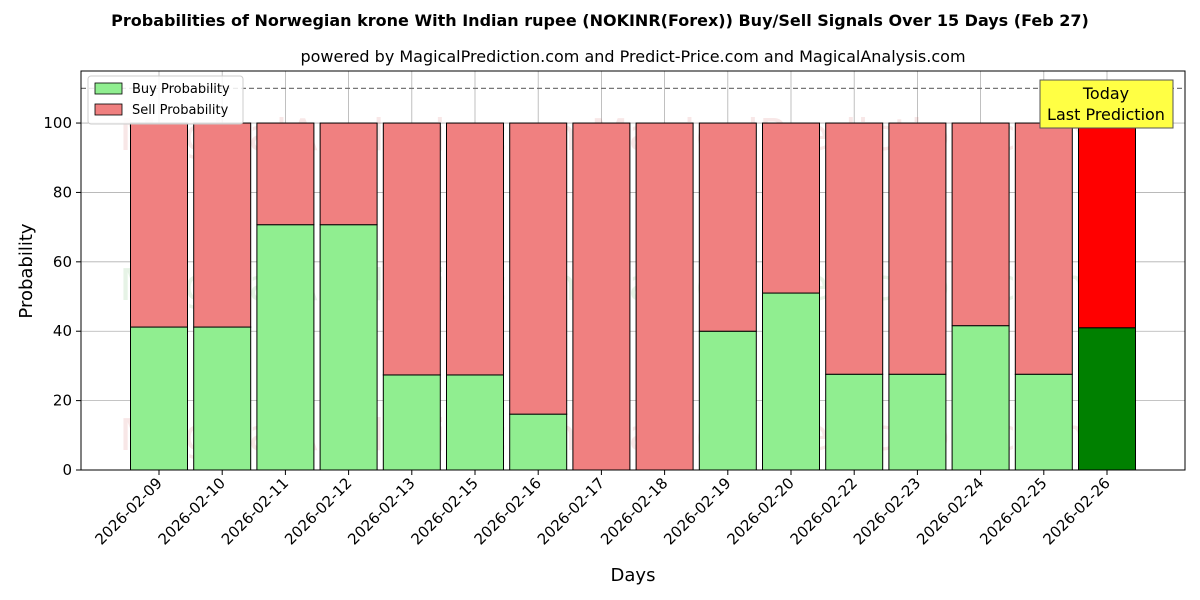  What do you see at coordinates (444, 511) in the screenshot?
I see `x-tick-label: 2026-02-15` at bounding box center [444, 511].